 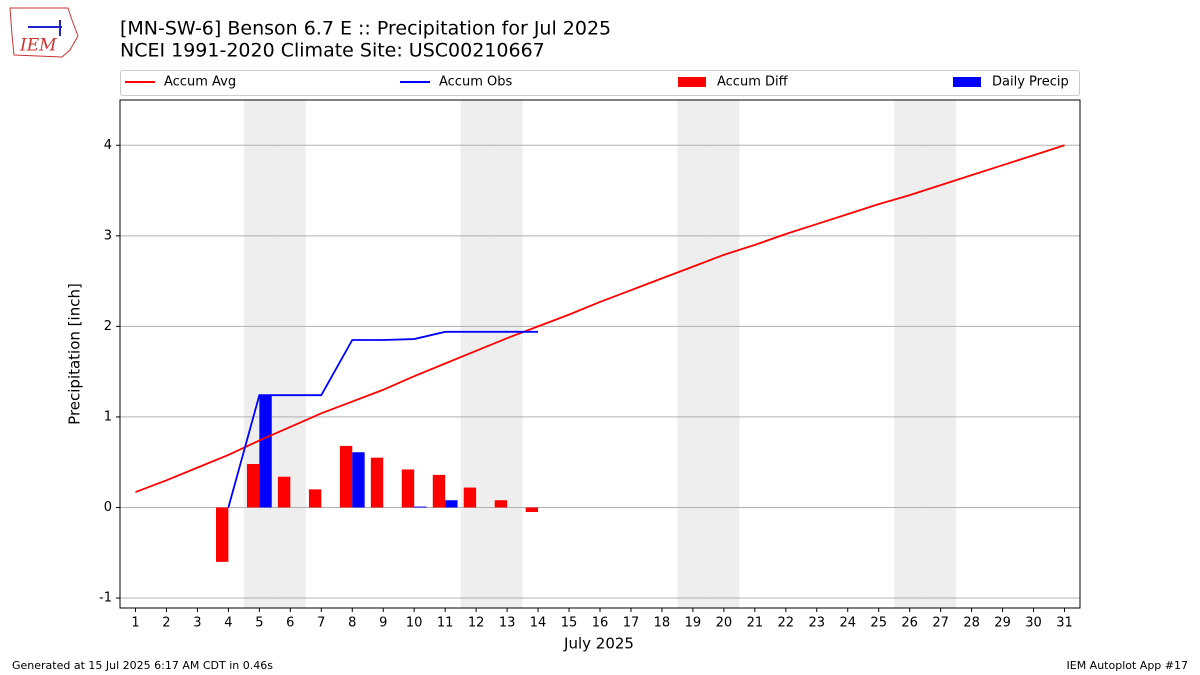 I want to click on x-tick-label: 11, so click(x=445, y=623).